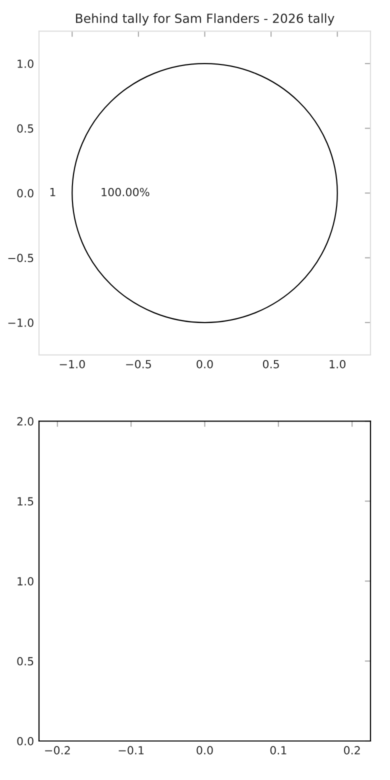 The width and height of the screenshot is (390, 780). What do you see at coordinates (57, 750) in the screenshot?
I see `x-tick-label: −0.2` at bounding box center [57, 750].